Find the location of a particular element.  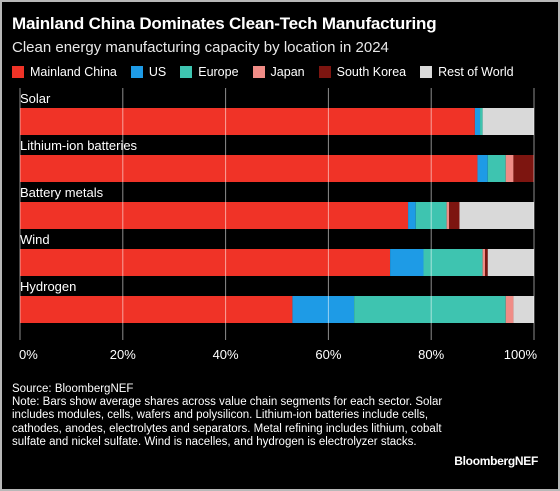

legend-label: Mainland China is located at coordinates (73, 72).